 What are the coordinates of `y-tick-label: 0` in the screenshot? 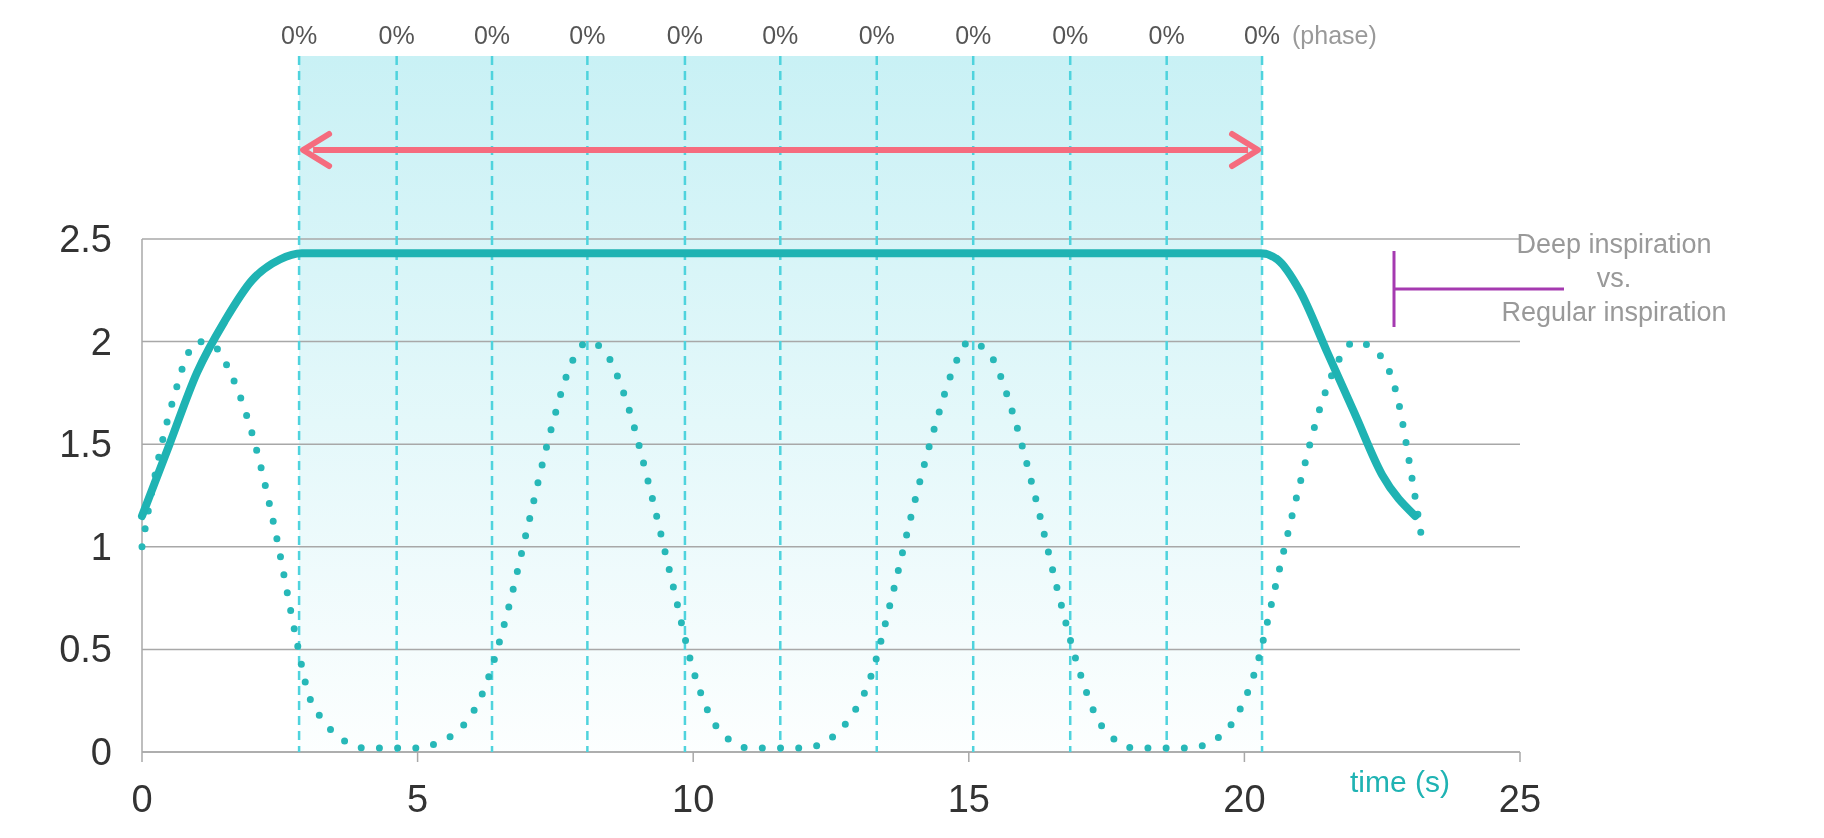 It's located at (101, 752).